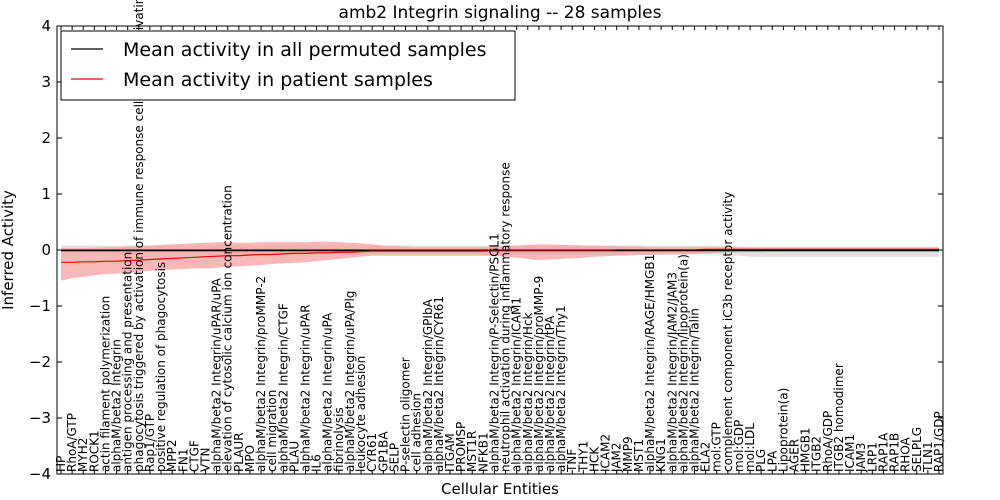  I want to click on x-tick-label: alphaM/beta2 Integrin/ICAM1, so click(517, 384).